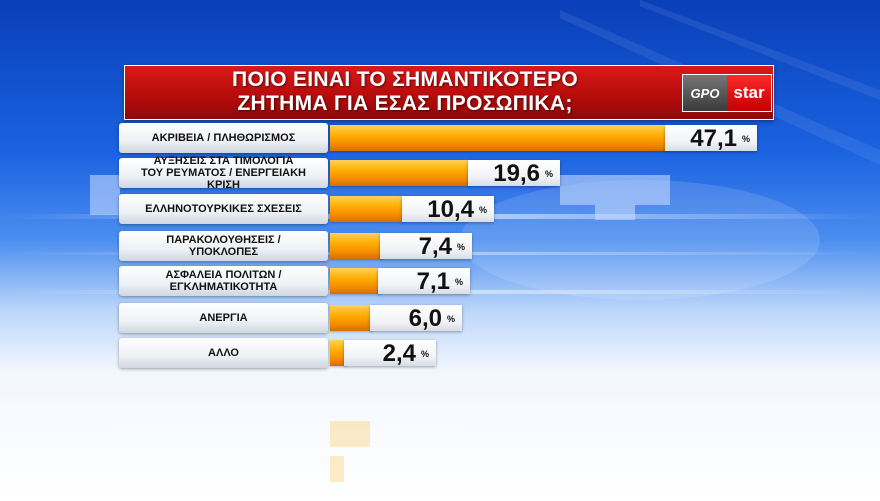 The height and width of the screenshot is (501, 880). I want to click on bar-row: ΑΣΦΑΛΕΙΑ ΠΟΛΙΤΩΝ / ΕΓΚΛΗΜΑΤΙΚΟΤΗΤΑ 7,1%, so click(440, 281).